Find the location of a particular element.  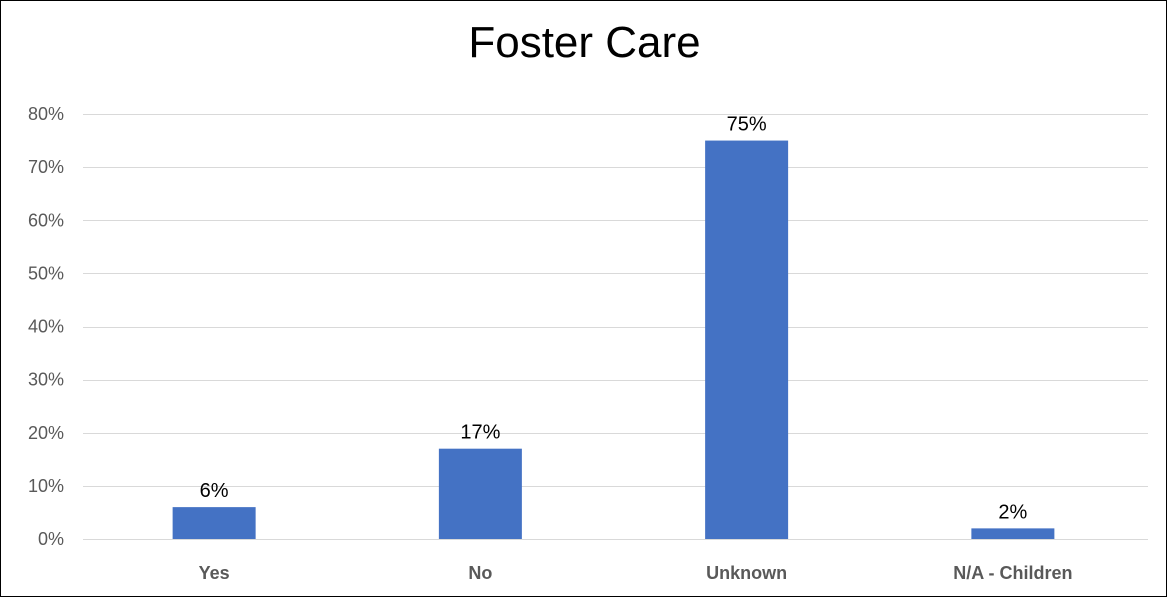

x-tick-label: No is located at coordinates (480, 573).